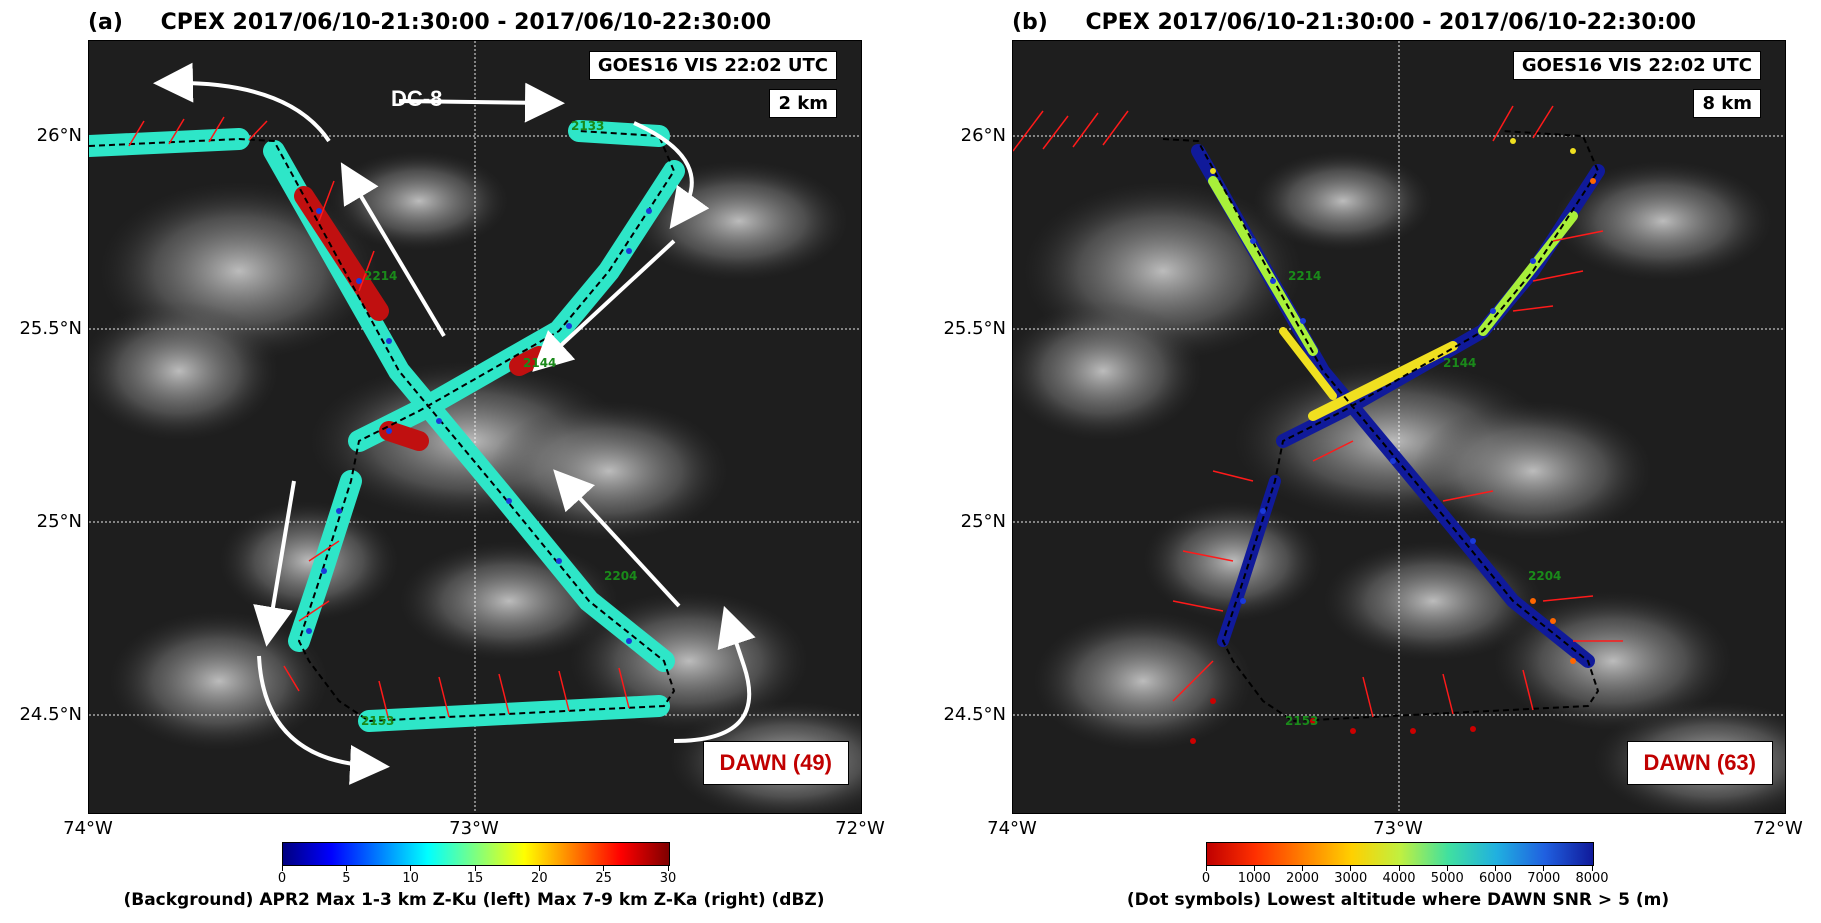  Describe the element at coordinates (803, 103) in the screenshot. I see `panel-a-altitude-label: 2 km` at that location.